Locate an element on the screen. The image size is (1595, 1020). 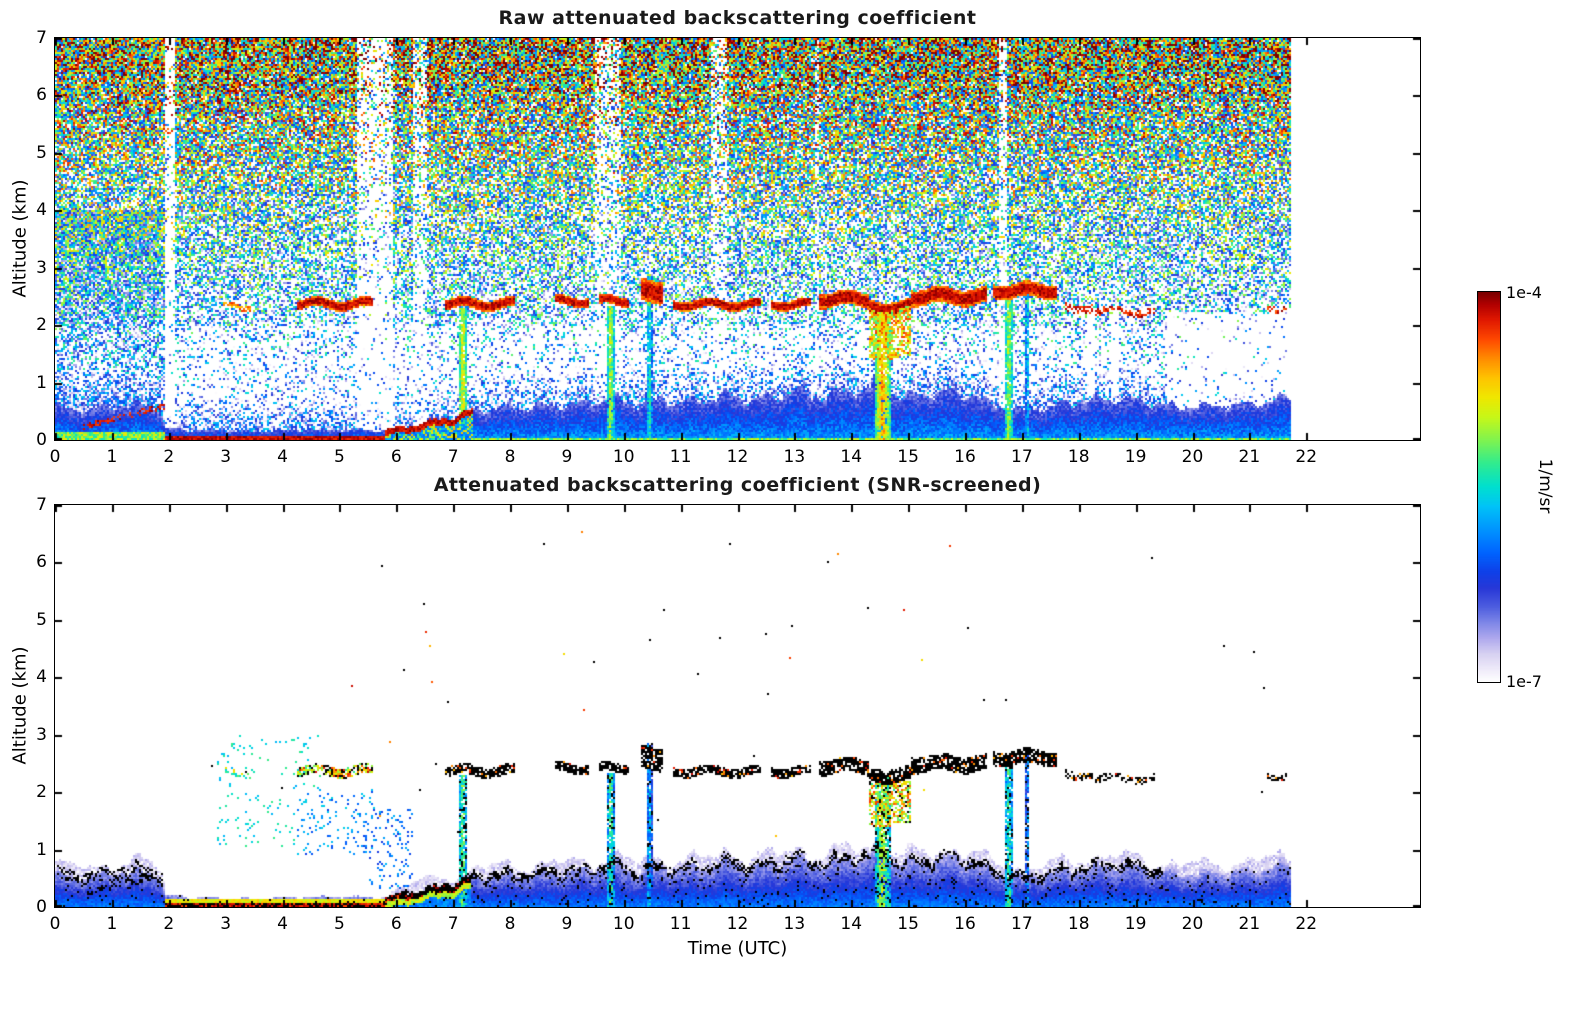
colorbar-gradient-canvas is located at coordinates (1489, 487).